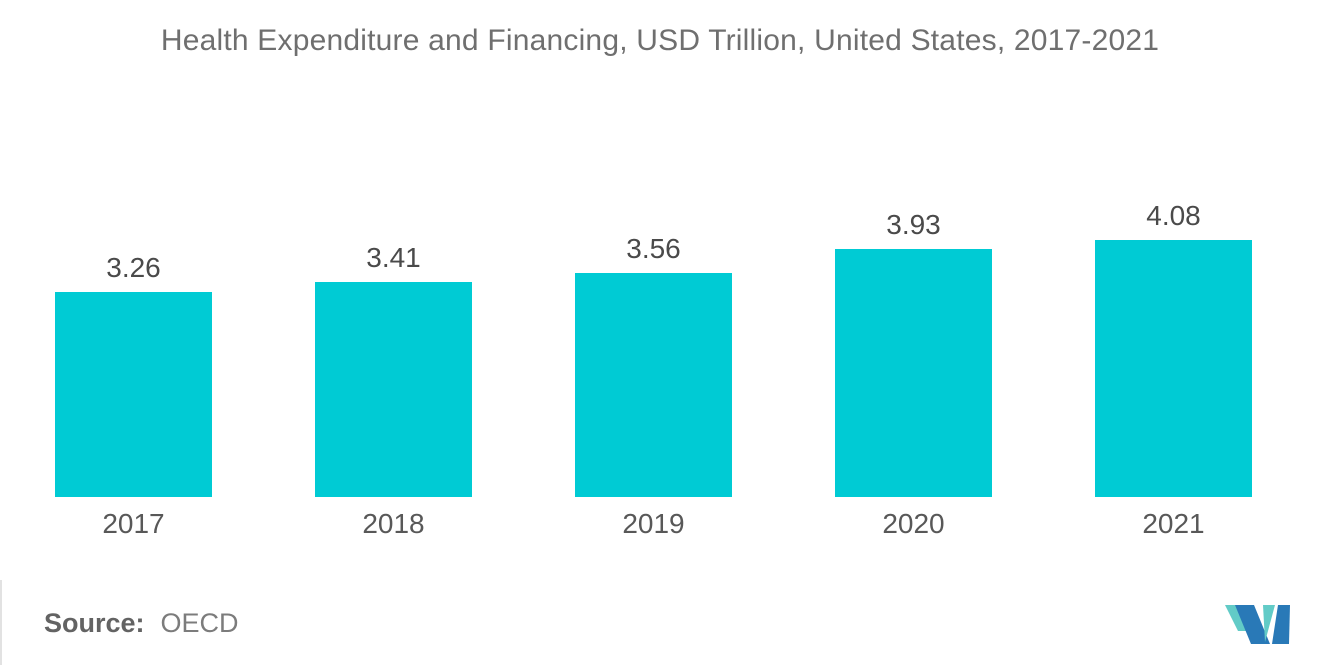  Describe the element at coordinates (393, 257) in the screenshot. I see `bar-value-label: 3.41` at that location.